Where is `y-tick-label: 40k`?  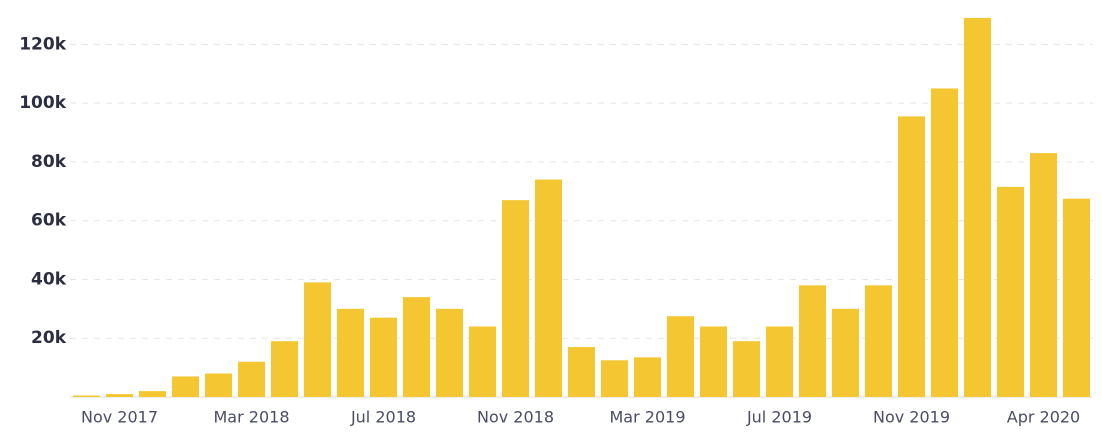 y-tick-label: 40k is located at coordinates (49, 279).